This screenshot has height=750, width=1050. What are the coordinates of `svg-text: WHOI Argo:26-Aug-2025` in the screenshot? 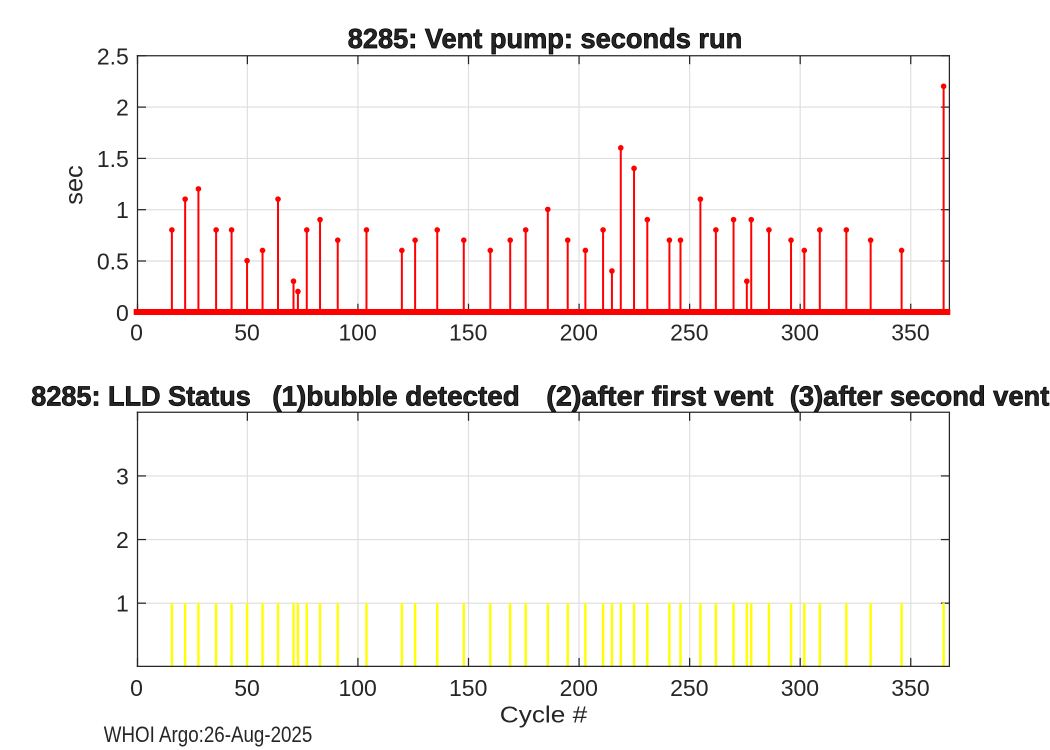 It's located at (208, 734).